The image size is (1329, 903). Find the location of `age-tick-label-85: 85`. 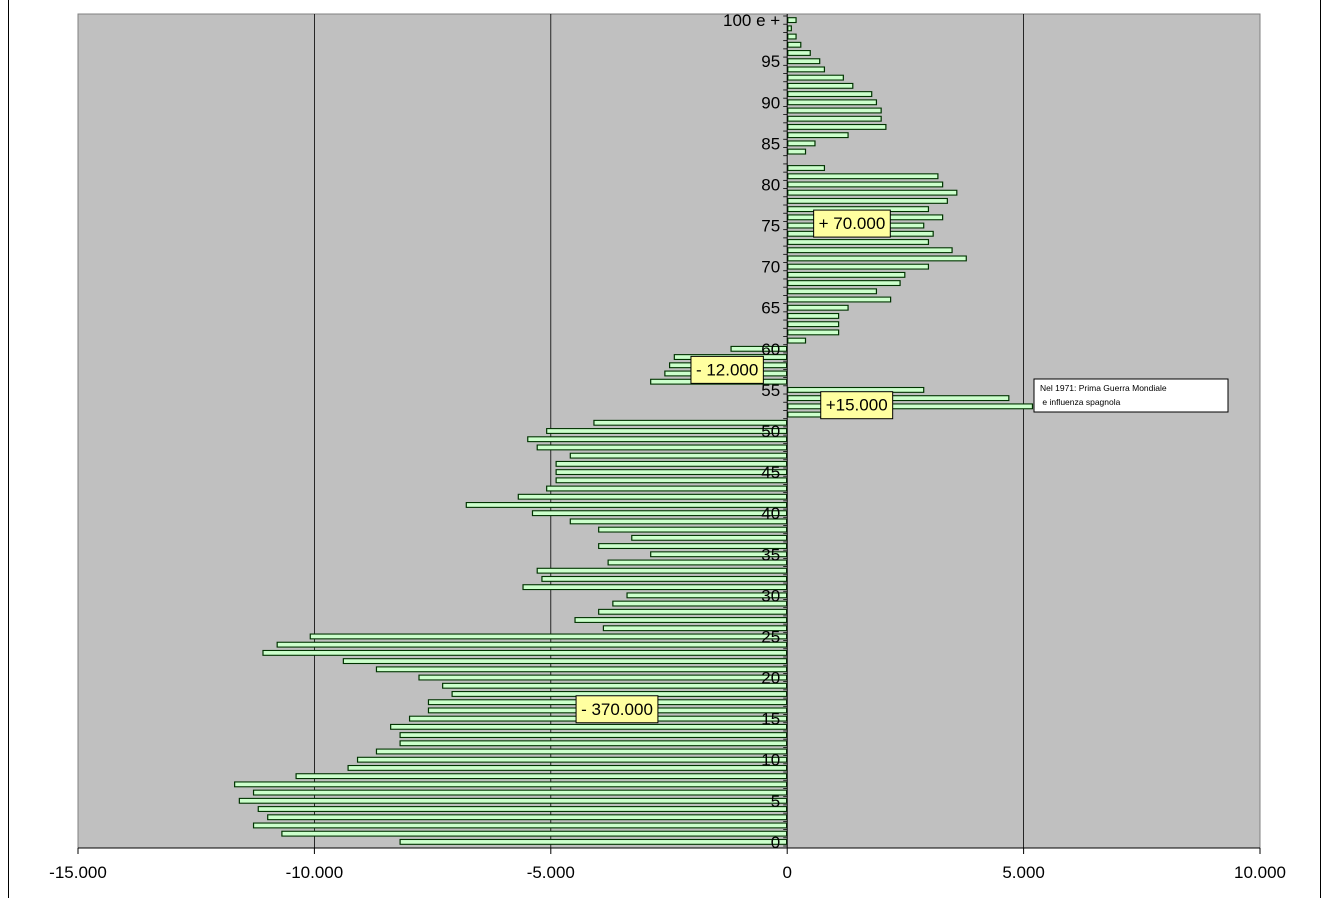

age-tick-label-85: 85 is located at coordinates (770, 143).